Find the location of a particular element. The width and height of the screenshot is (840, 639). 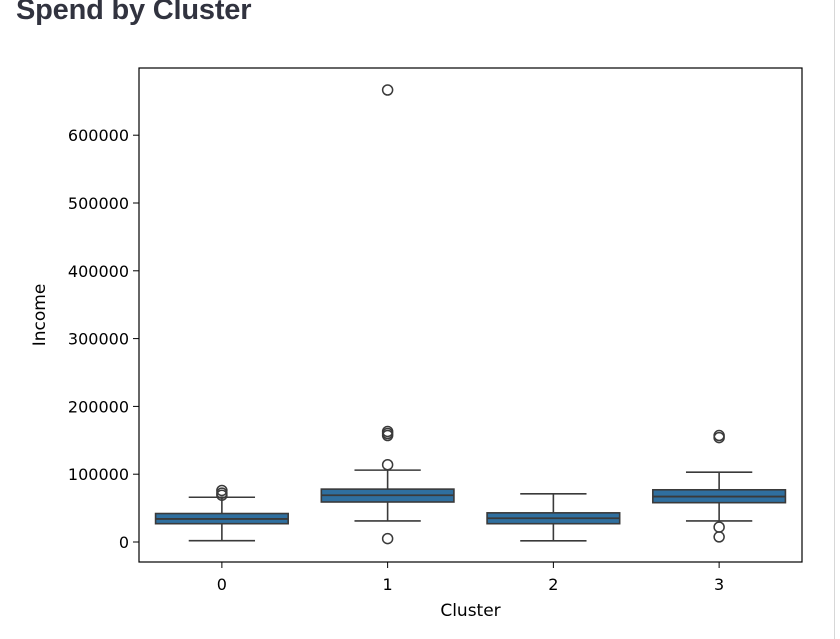

x-tick-label: 2 is located at coordinates (553, 584).